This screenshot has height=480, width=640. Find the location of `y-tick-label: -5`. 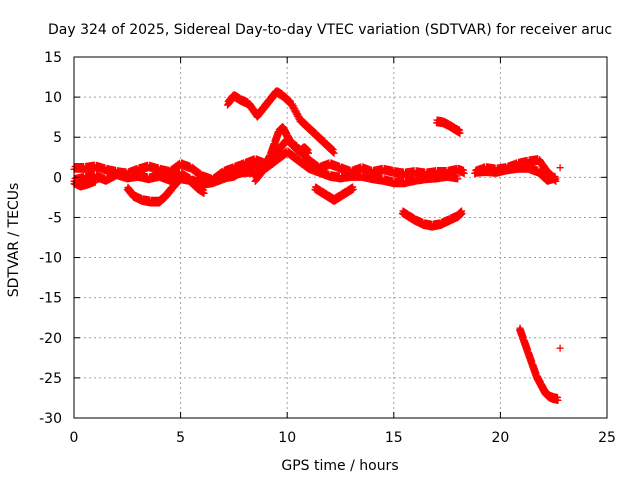

y-tick-label: -5 is located at coordinates (55, 218).